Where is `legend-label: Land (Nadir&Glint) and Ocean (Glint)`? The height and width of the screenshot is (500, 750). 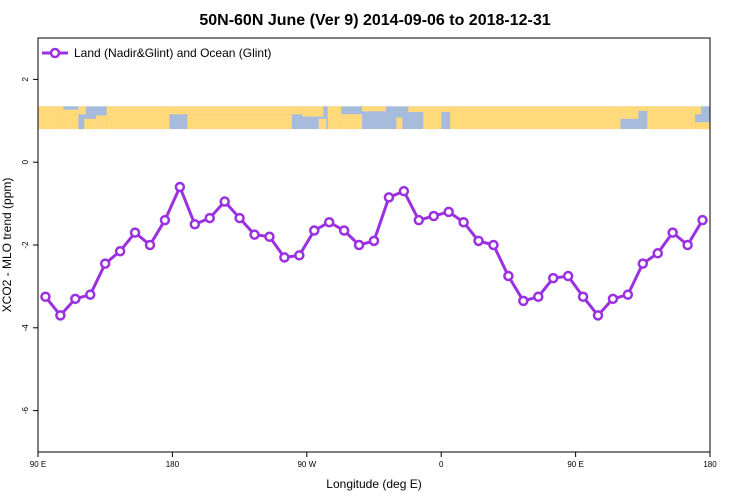 legend-label: Land (Nadir&Glint) and Ocean (Glint) is located at coordinates (172, 53).